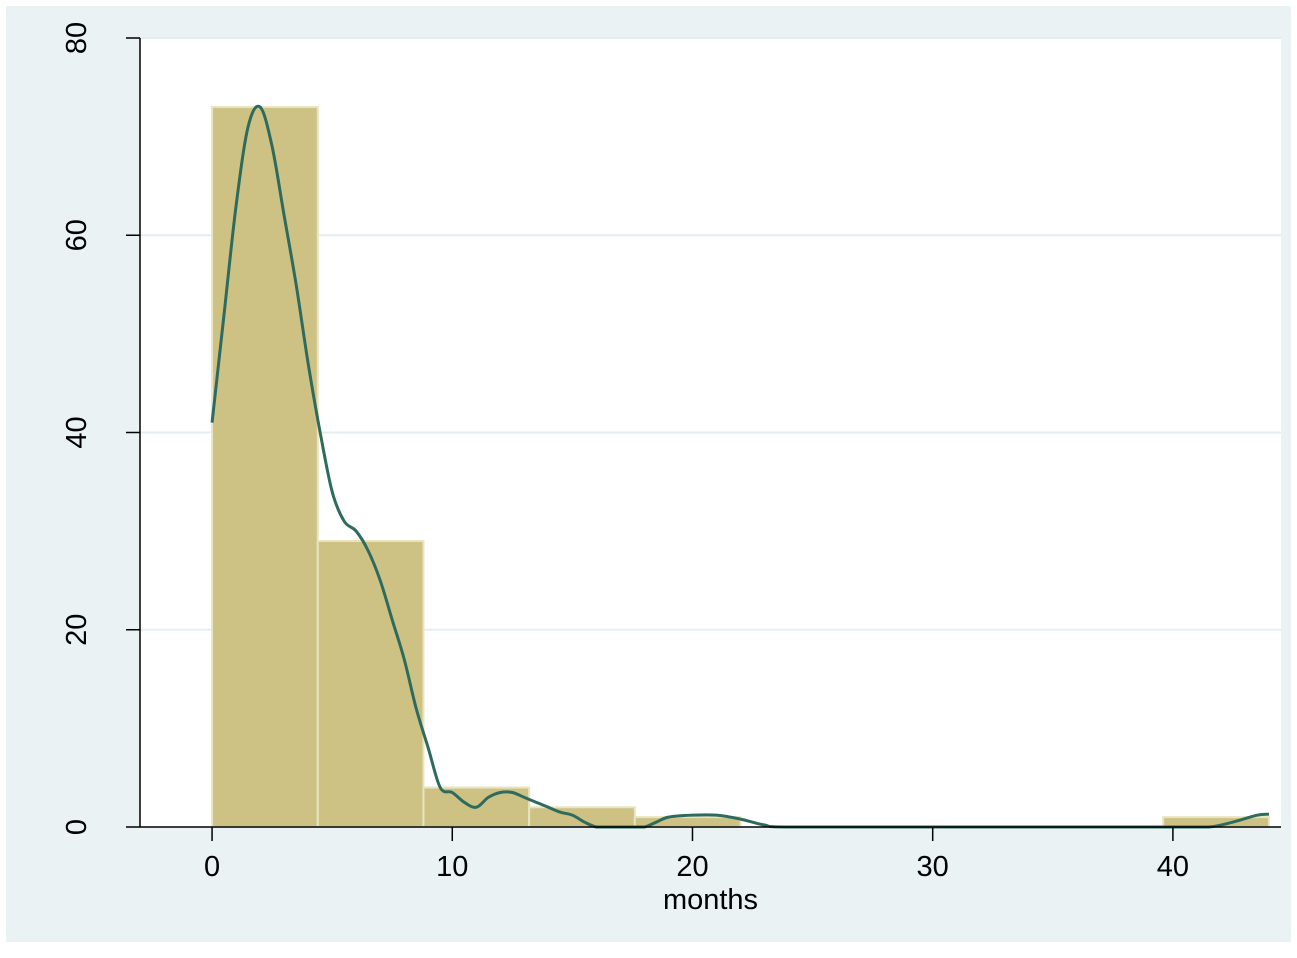 The width and height of the screenshot is (1297, 958). What do you see at coordinates (77, 38) in the screenshot?
I see `y-tick-label: 80` at bounding box center [77, 38].